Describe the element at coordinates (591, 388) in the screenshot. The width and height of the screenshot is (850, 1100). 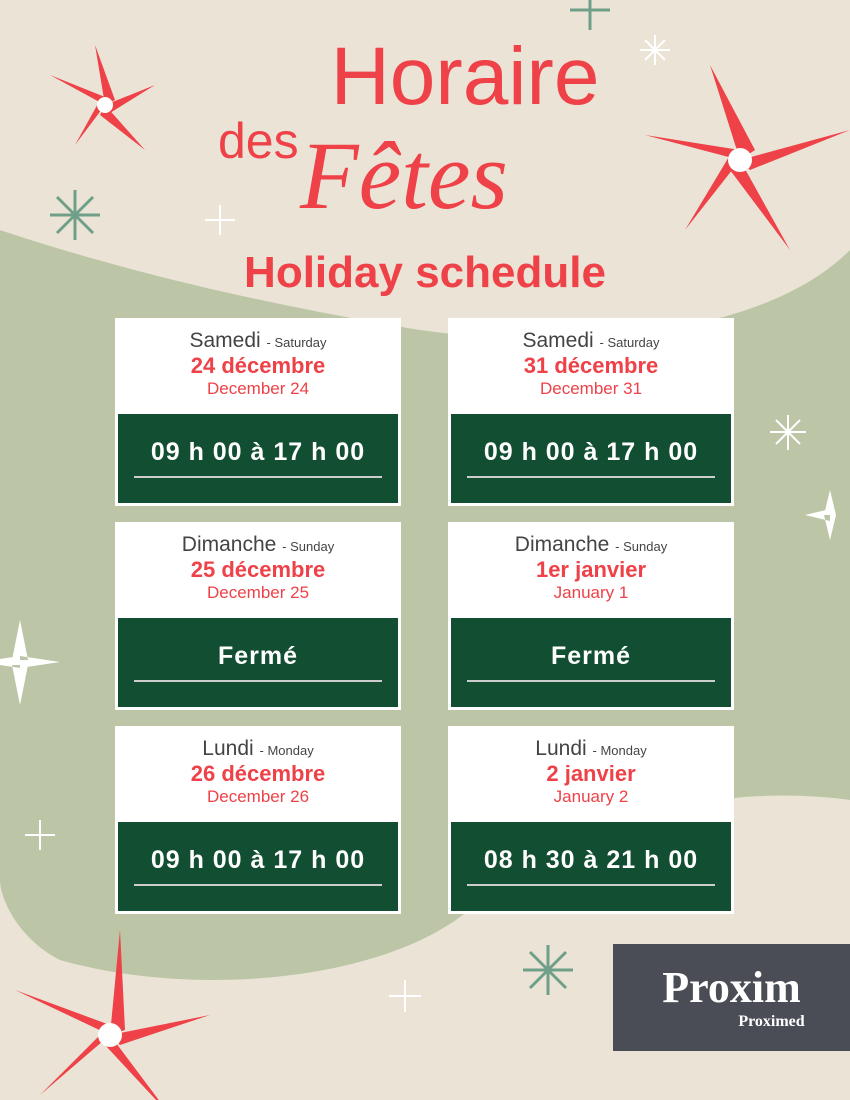
I see `date-en: December 31` at that location.